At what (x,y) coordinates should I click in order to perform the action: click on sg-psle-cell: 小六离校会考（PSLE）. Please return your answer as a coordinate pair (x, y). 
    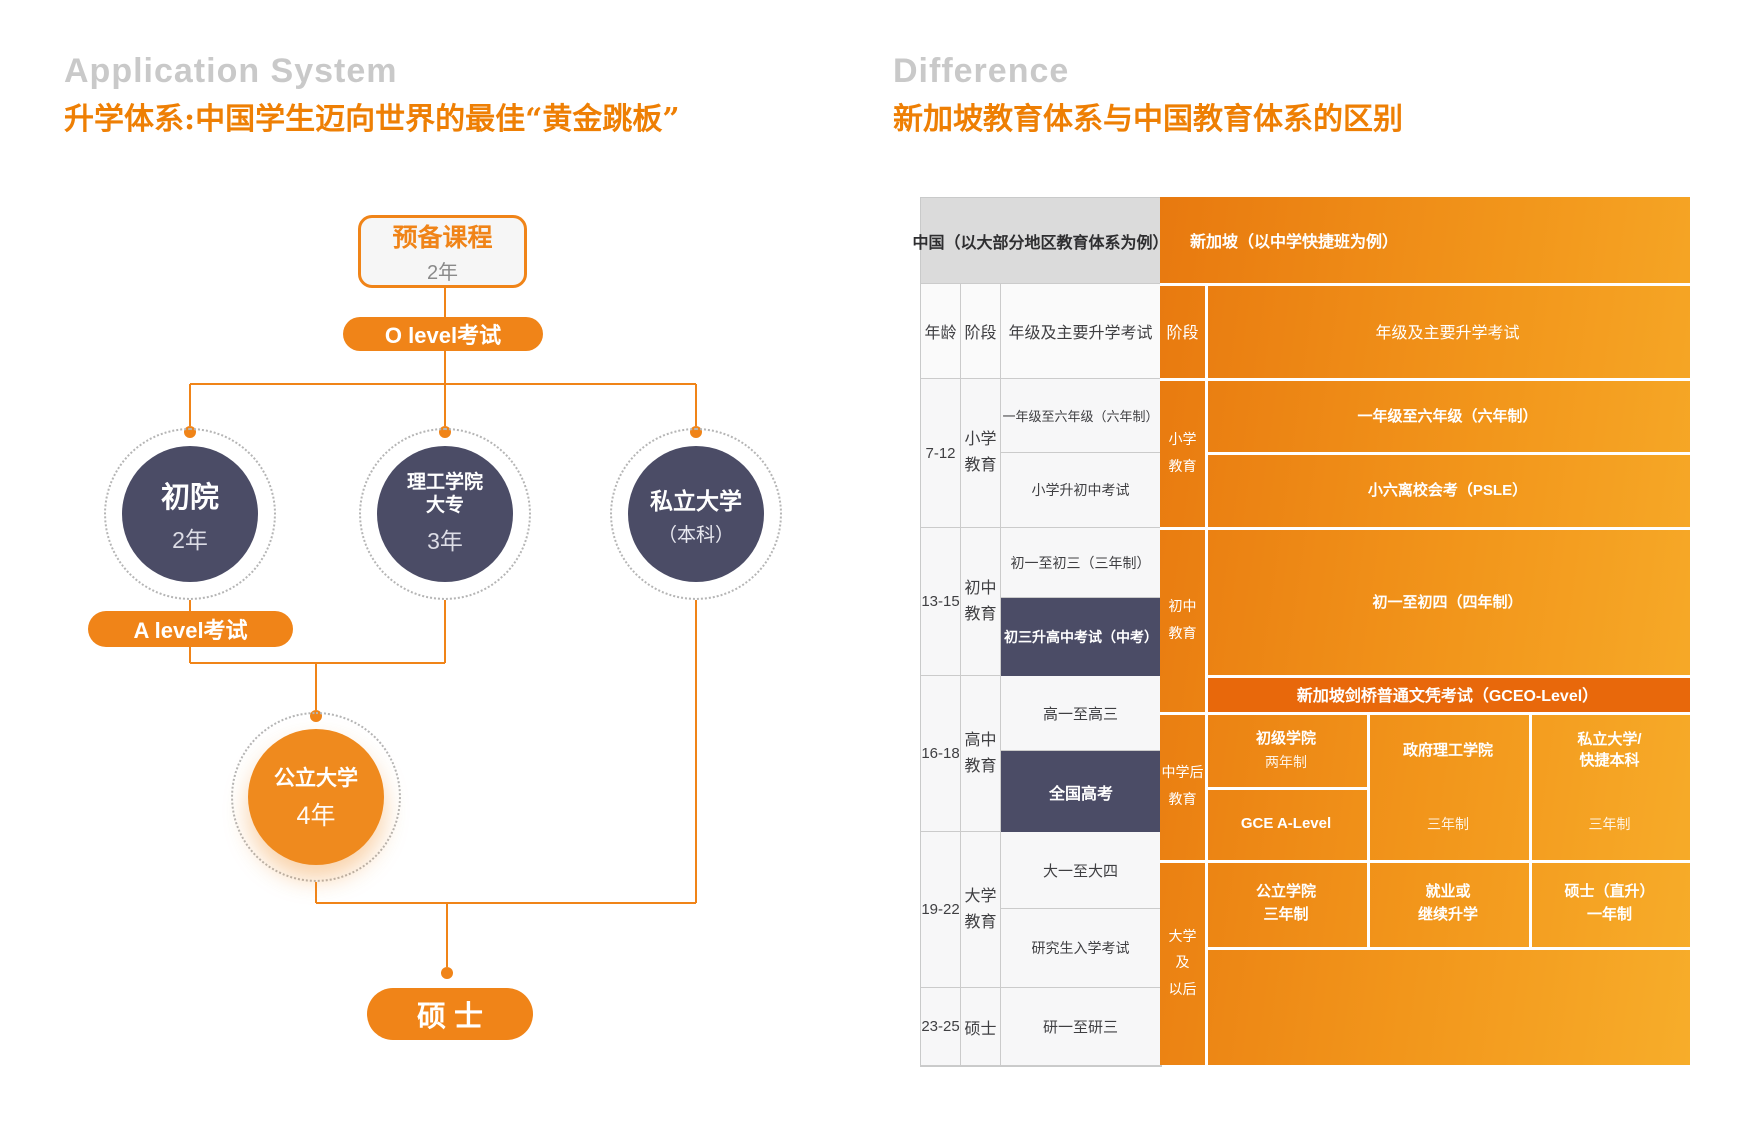
    Looking at the image, I should click on (1447, 490).